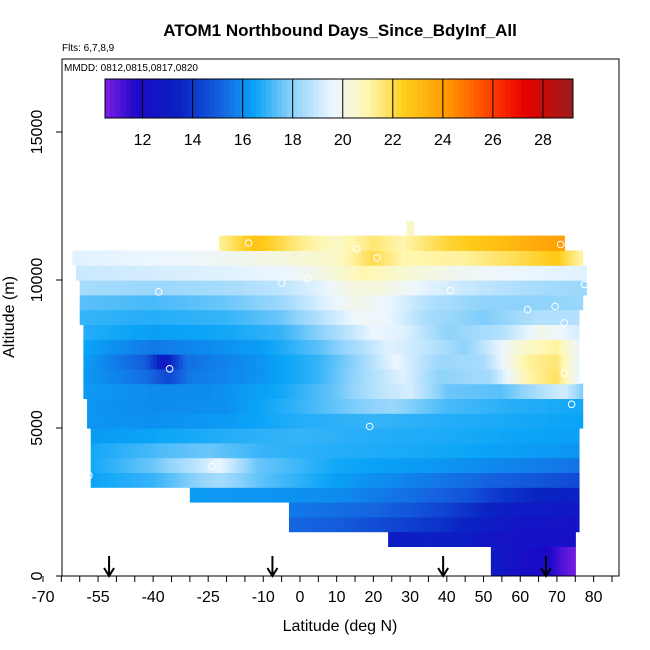  What do you see at coordinates (331, 376) in the screenshot?
I see `heatmap-row` at bounding box center [331, 376].